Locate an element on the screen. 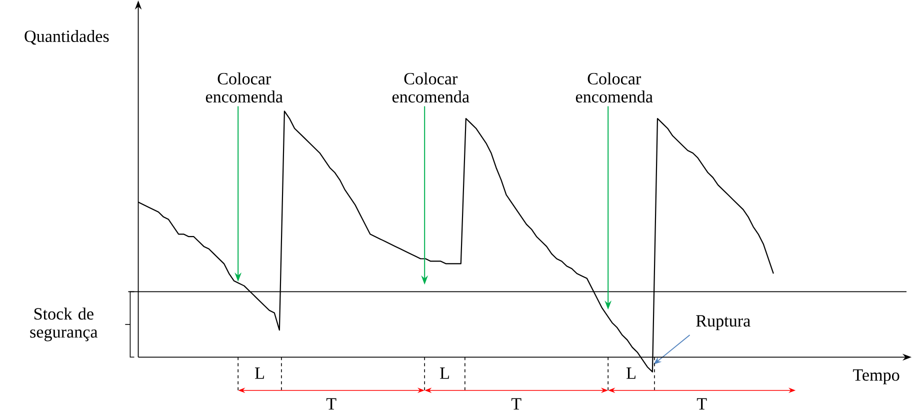  annotation: Ruptura is located at coordinates (723, 322).